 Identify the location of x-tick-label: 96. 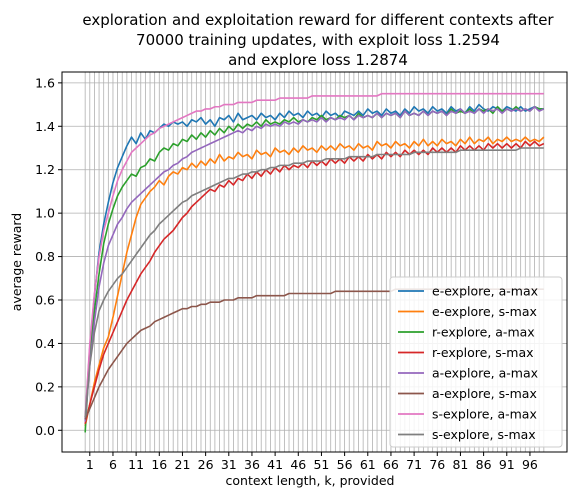
(530, 464).